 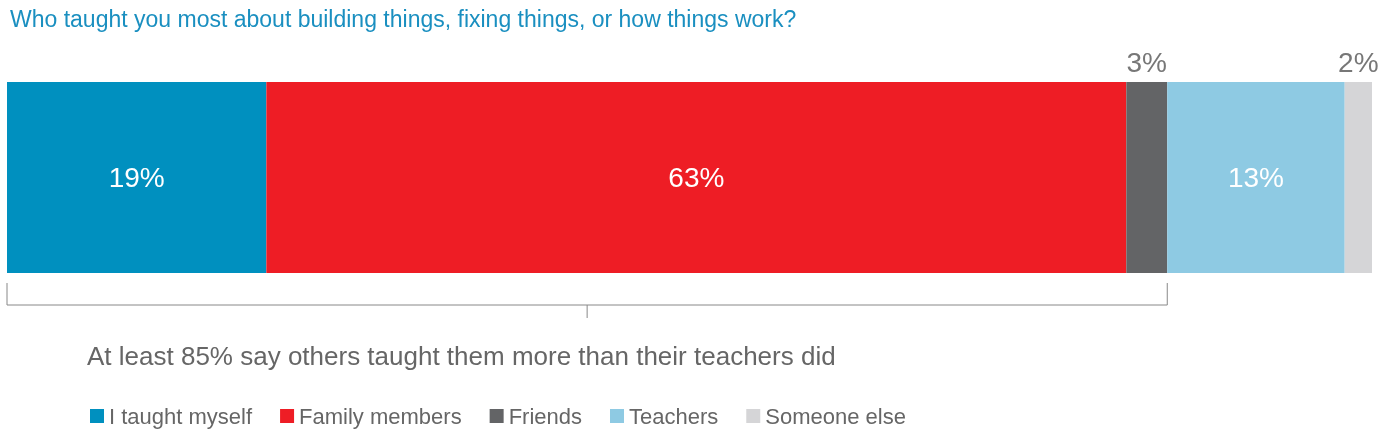 What do you see at coordinates (835, 416) in the screenshot?
I see `legend-label: Someone else` at bounding box center [835, 416].